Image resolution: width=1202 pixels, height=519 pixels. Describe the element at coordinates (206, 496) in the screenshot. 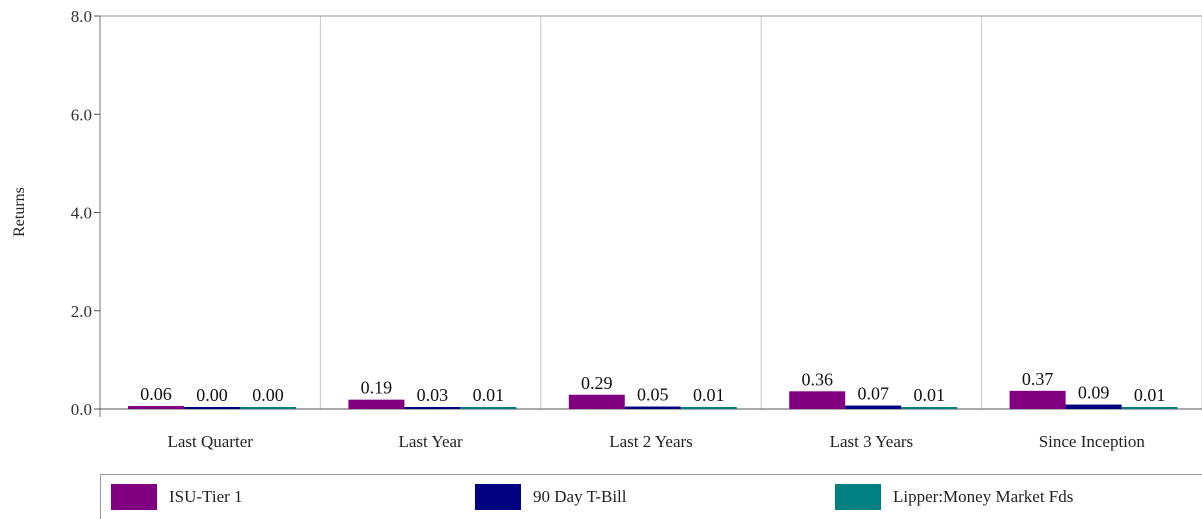

I see `legend-label: ISU-Tier 1` at that location.